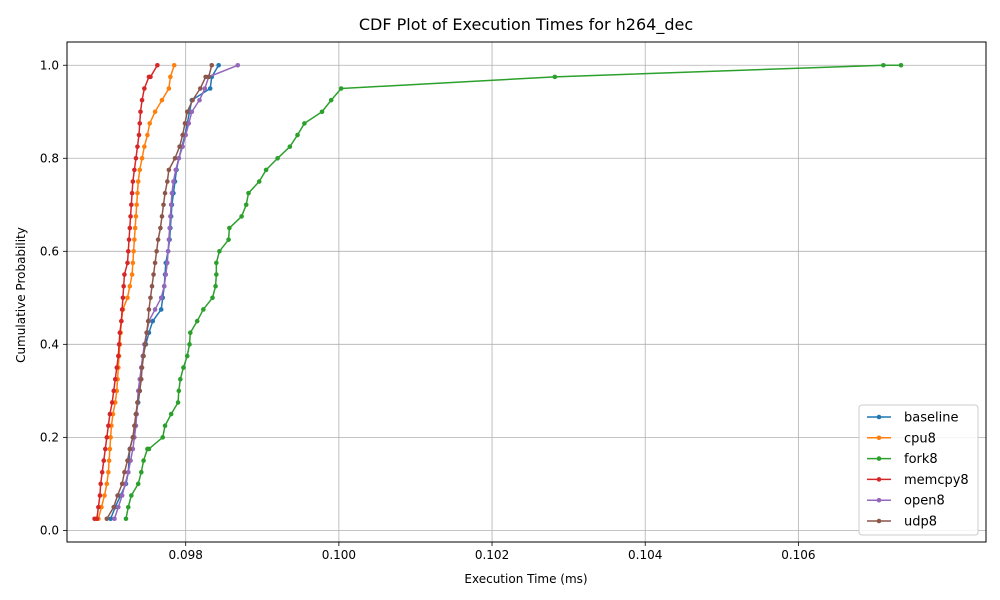 This screenshot has height=600, width=1000. I want to click on legend-label: cpu8, so click(920, 438).